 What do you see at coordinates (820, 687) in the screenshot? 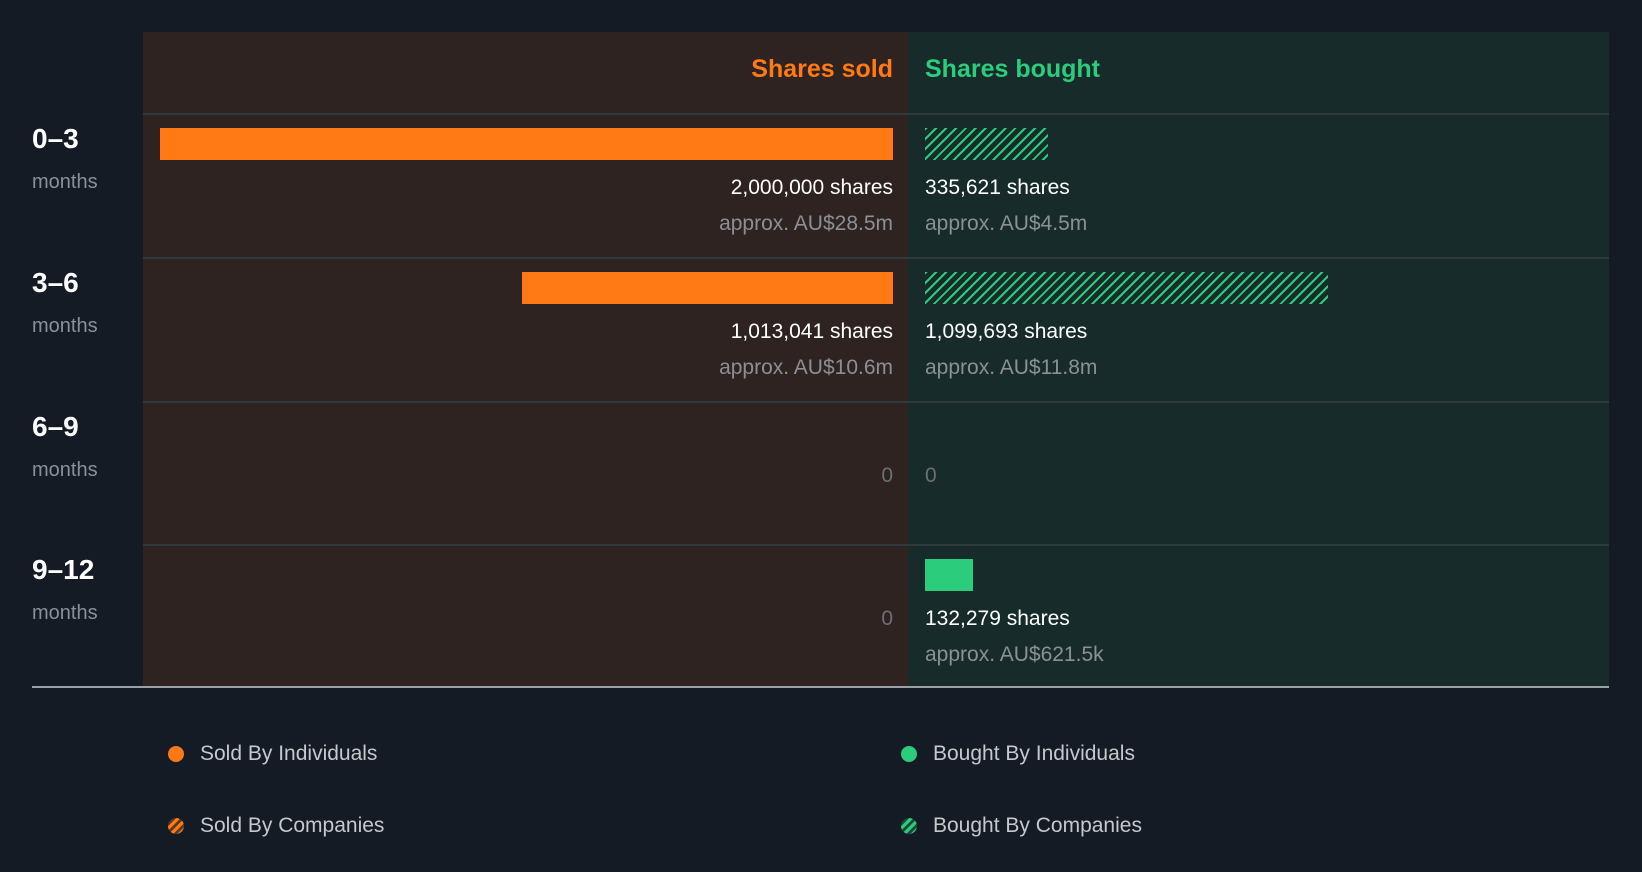
I see `baseline` at bounding box center [820, 687].